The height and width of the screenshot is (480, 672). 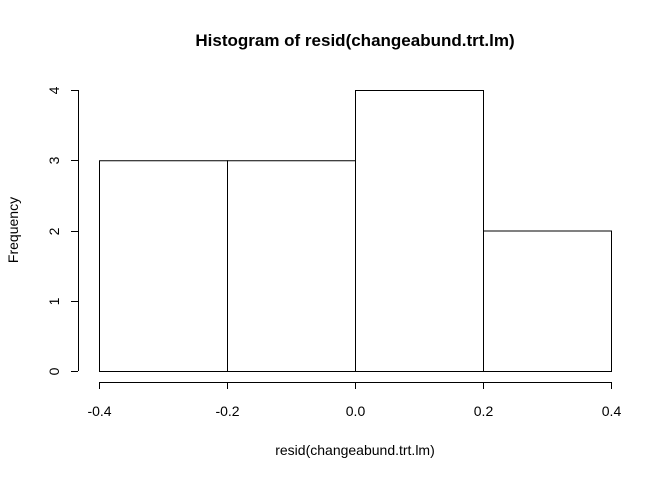 I want to click on y-tick-label-3: 3, so click(x=54, y=160).